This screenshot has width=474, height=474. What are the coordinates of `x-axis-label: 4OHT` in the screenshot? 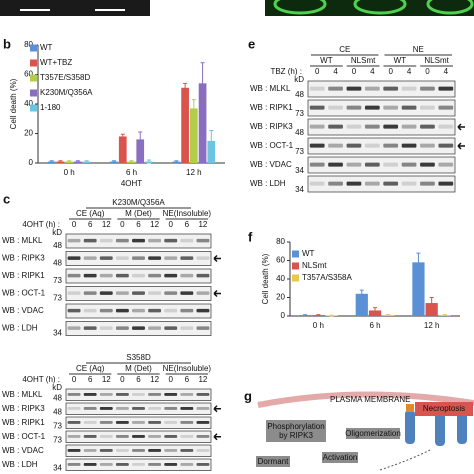 It's located at (131, 183).